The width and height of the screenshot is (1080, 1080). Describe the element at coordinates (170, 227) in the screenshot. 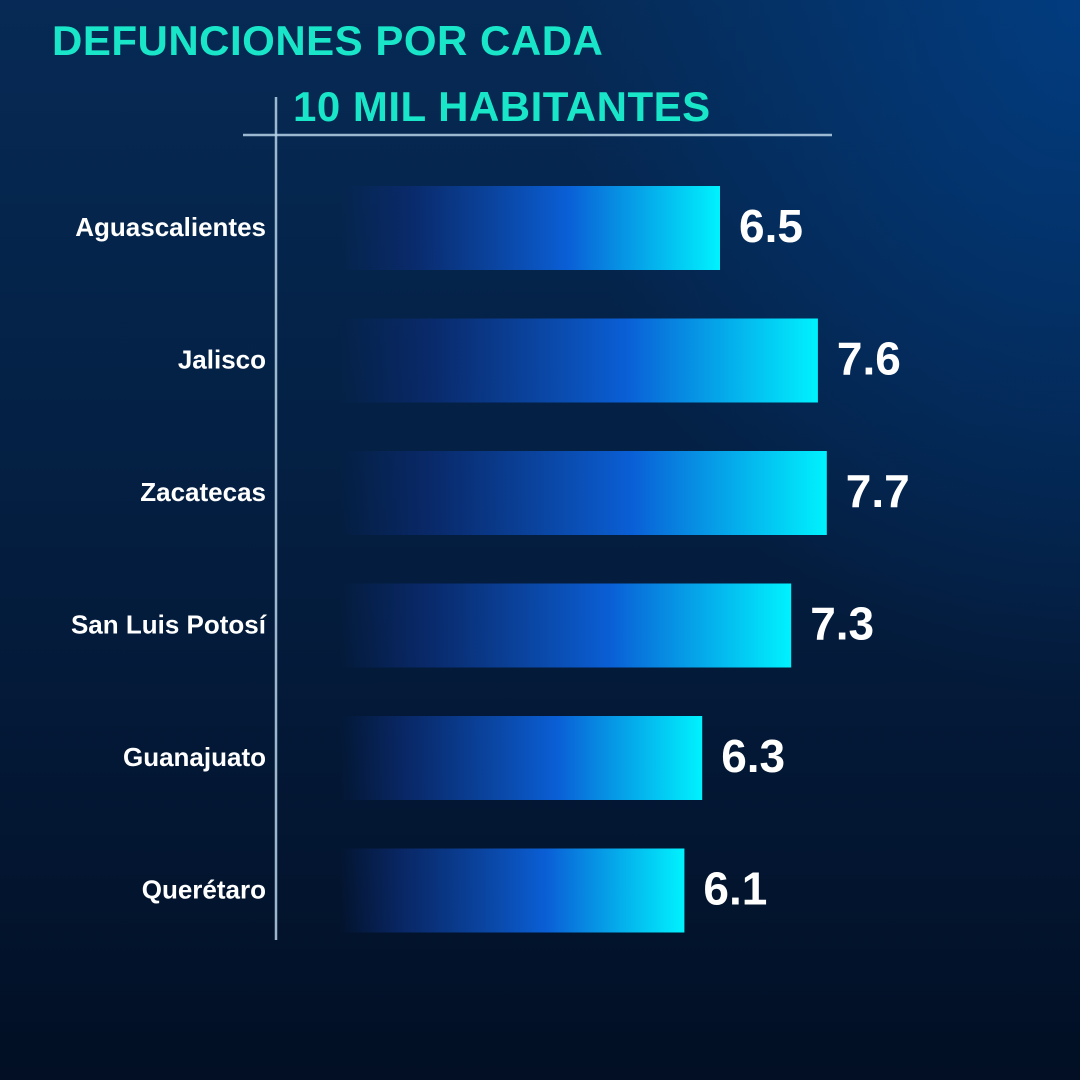

I see `category-label: Aguascalientes` at that location.